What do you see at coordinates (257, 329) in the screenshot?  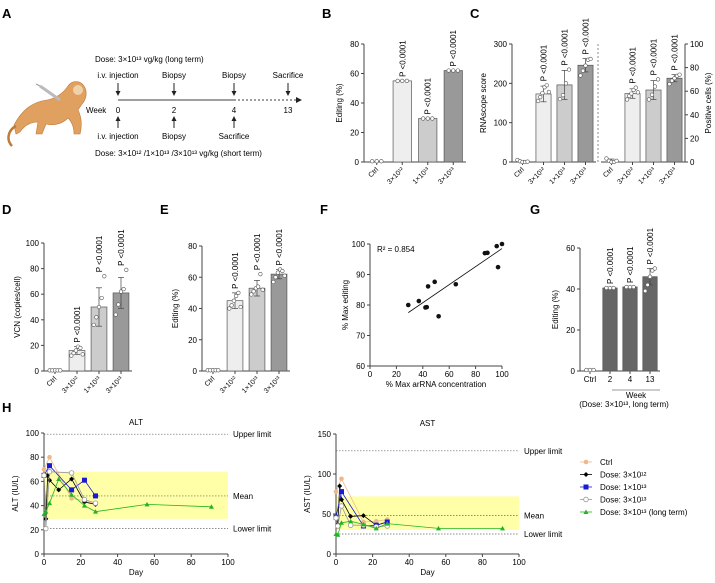 I see `bar` at bounding box center [257, 329].